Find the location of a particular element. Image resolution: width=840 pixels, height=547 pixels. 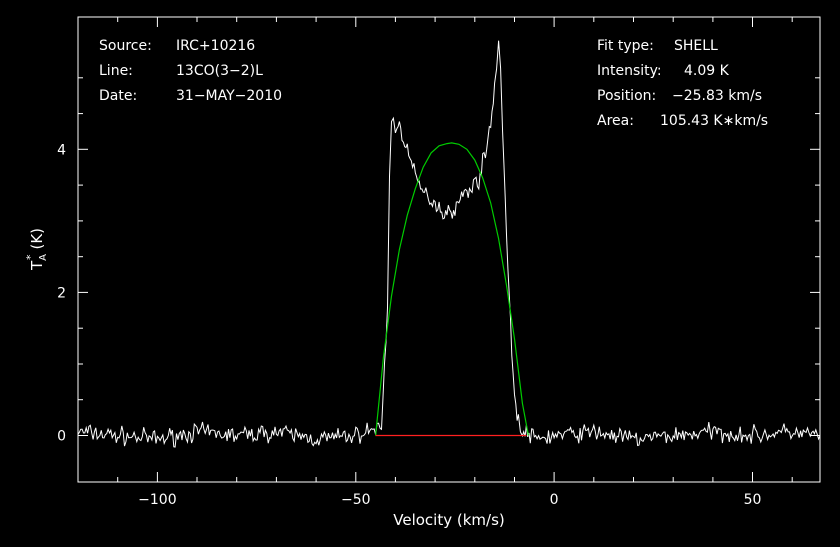

x-axis-label: Velocity (km/s) is located at coordinates (448, 520).